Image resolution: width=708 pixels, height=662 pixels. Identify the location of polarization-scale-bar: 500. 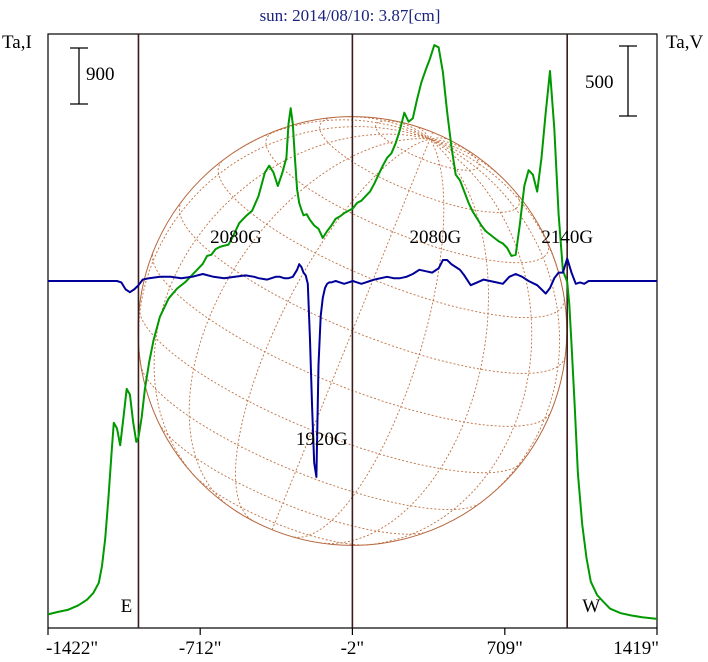
(611, 81).